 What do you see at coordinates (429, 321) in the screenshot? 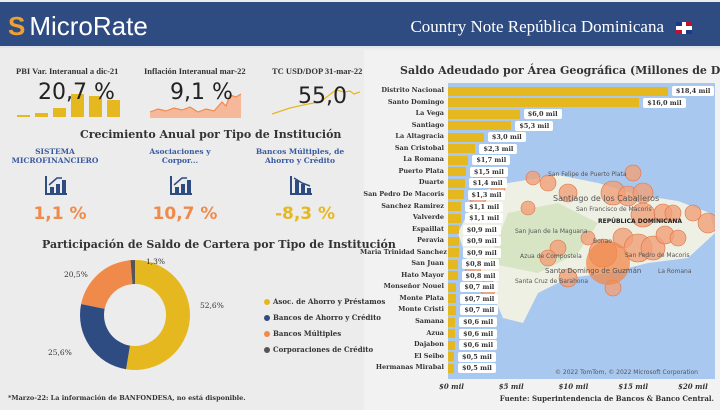
I see `bar-category-label: Samana` at bounding box center [429, 321].